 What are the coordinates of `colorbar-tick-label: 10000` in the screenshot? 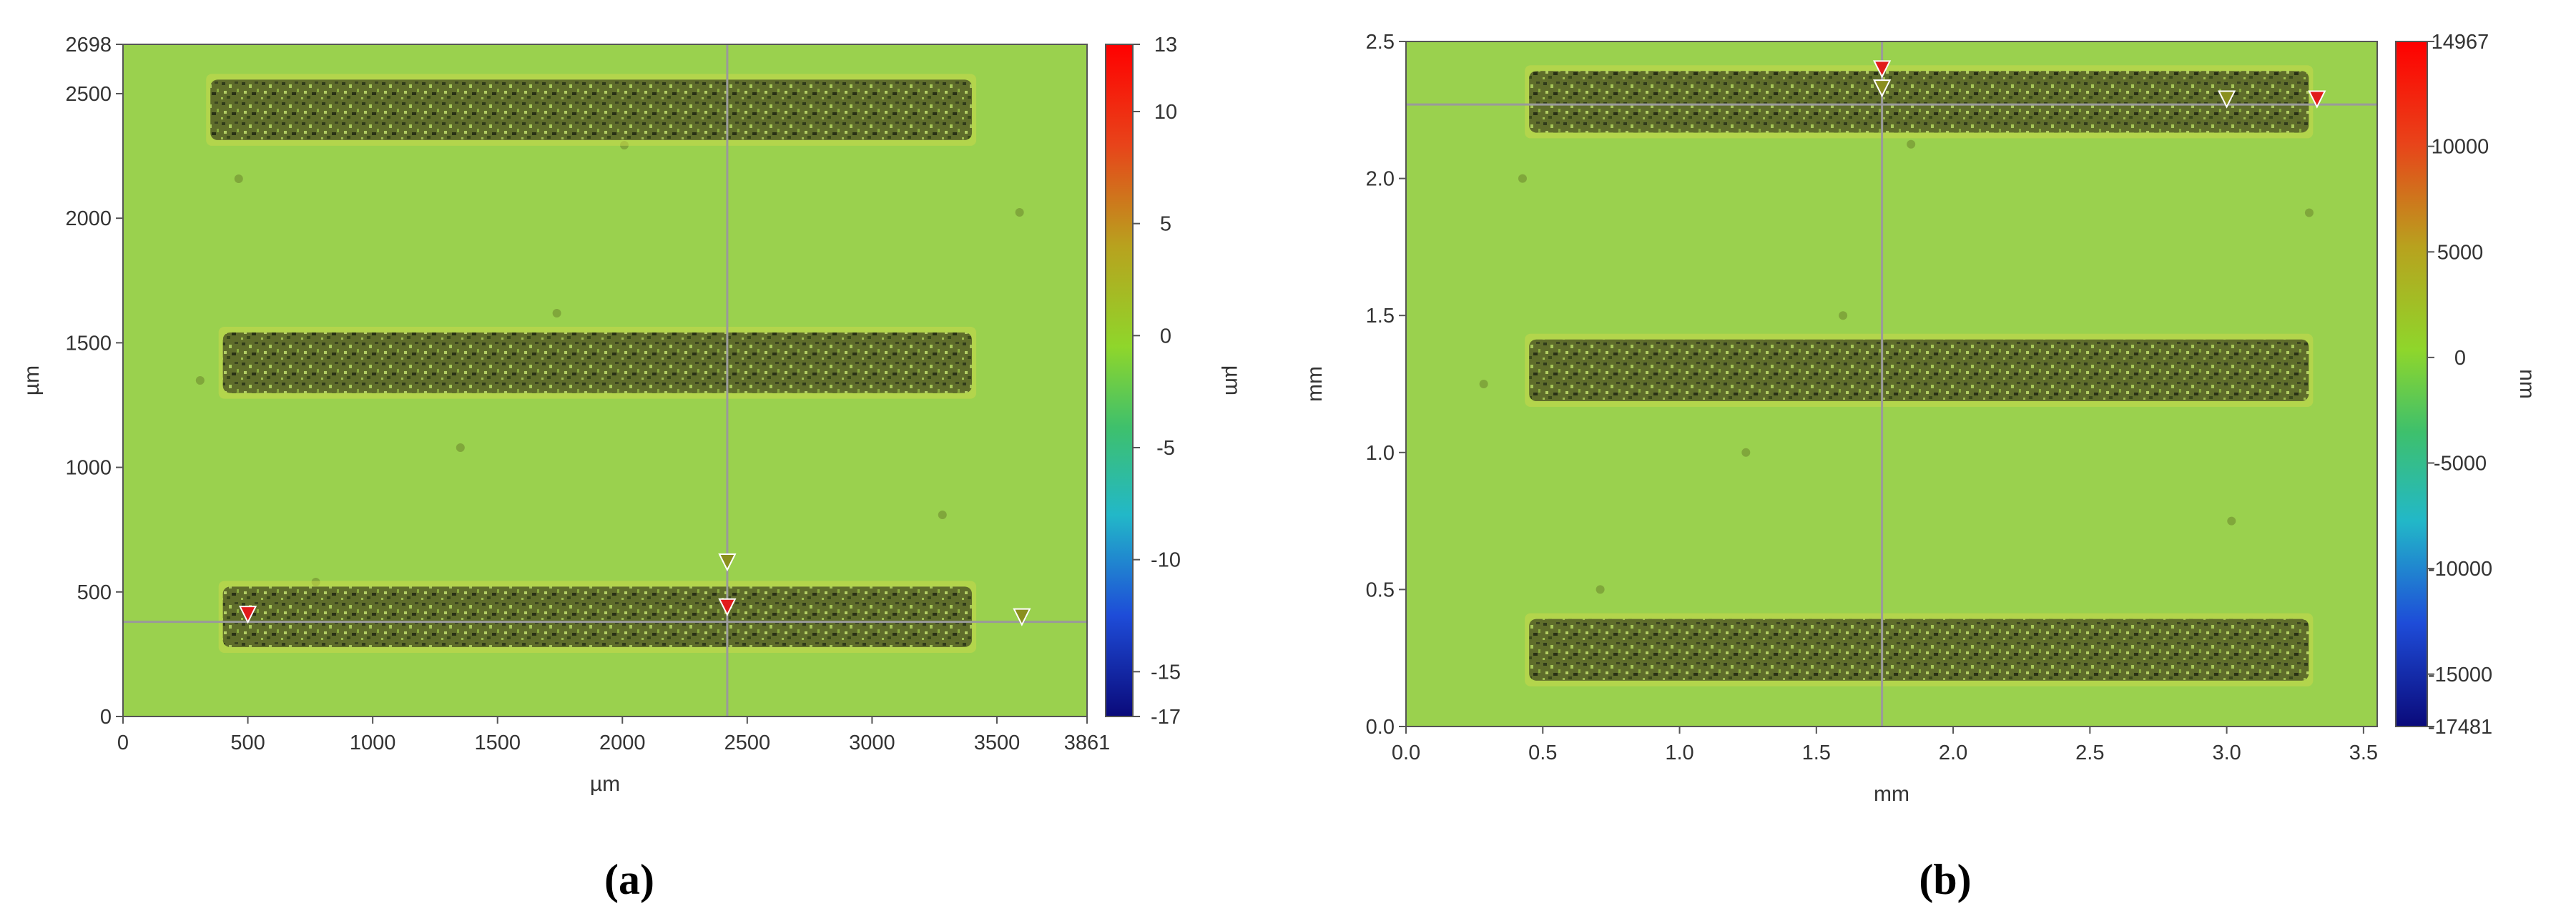 It's located at (2461, 147).